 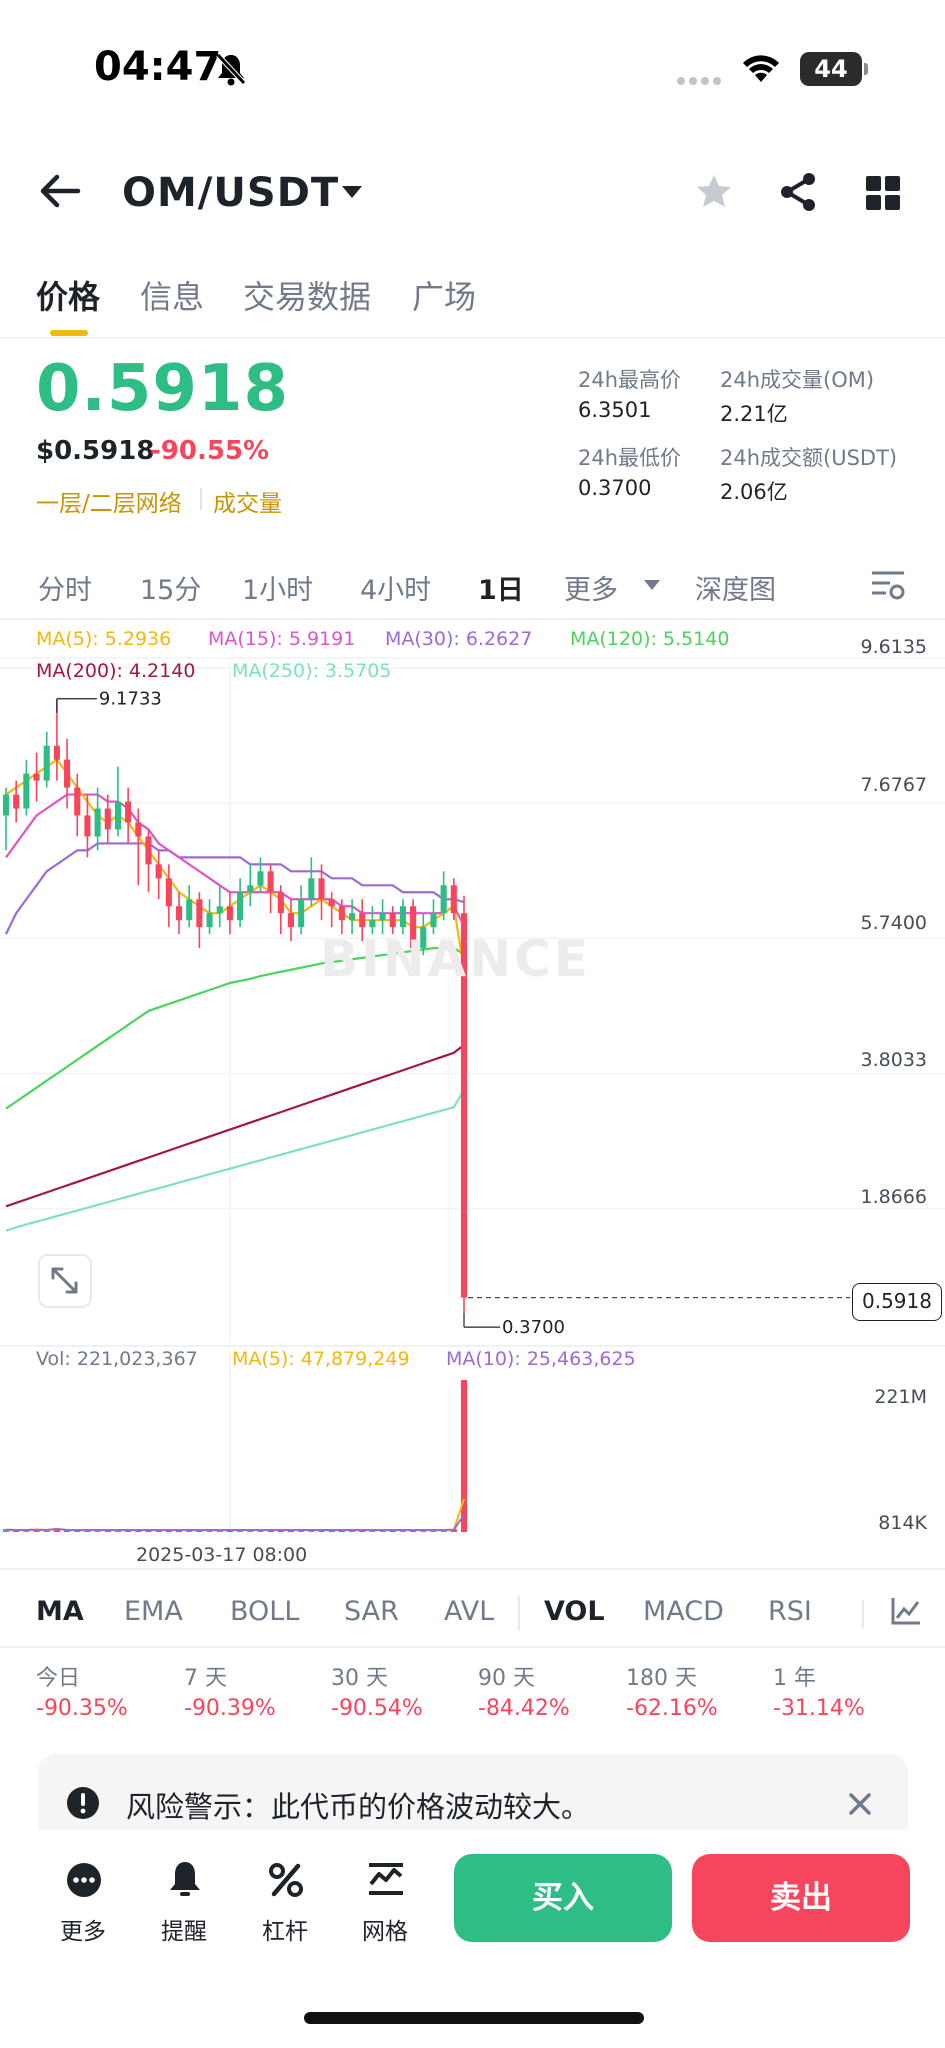 What do you see at coordinates (278, 590) in the screenshot?
I see `interval-1h: 1小时` at bounding box center [278, 590].